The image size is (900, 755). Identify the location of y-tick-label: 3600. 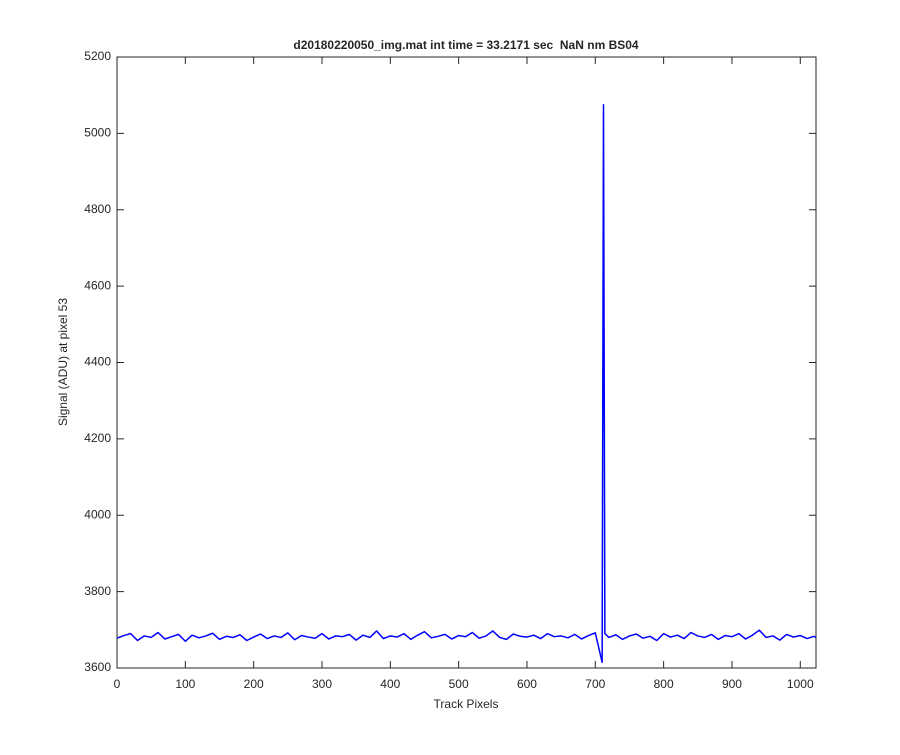
(97, 667).